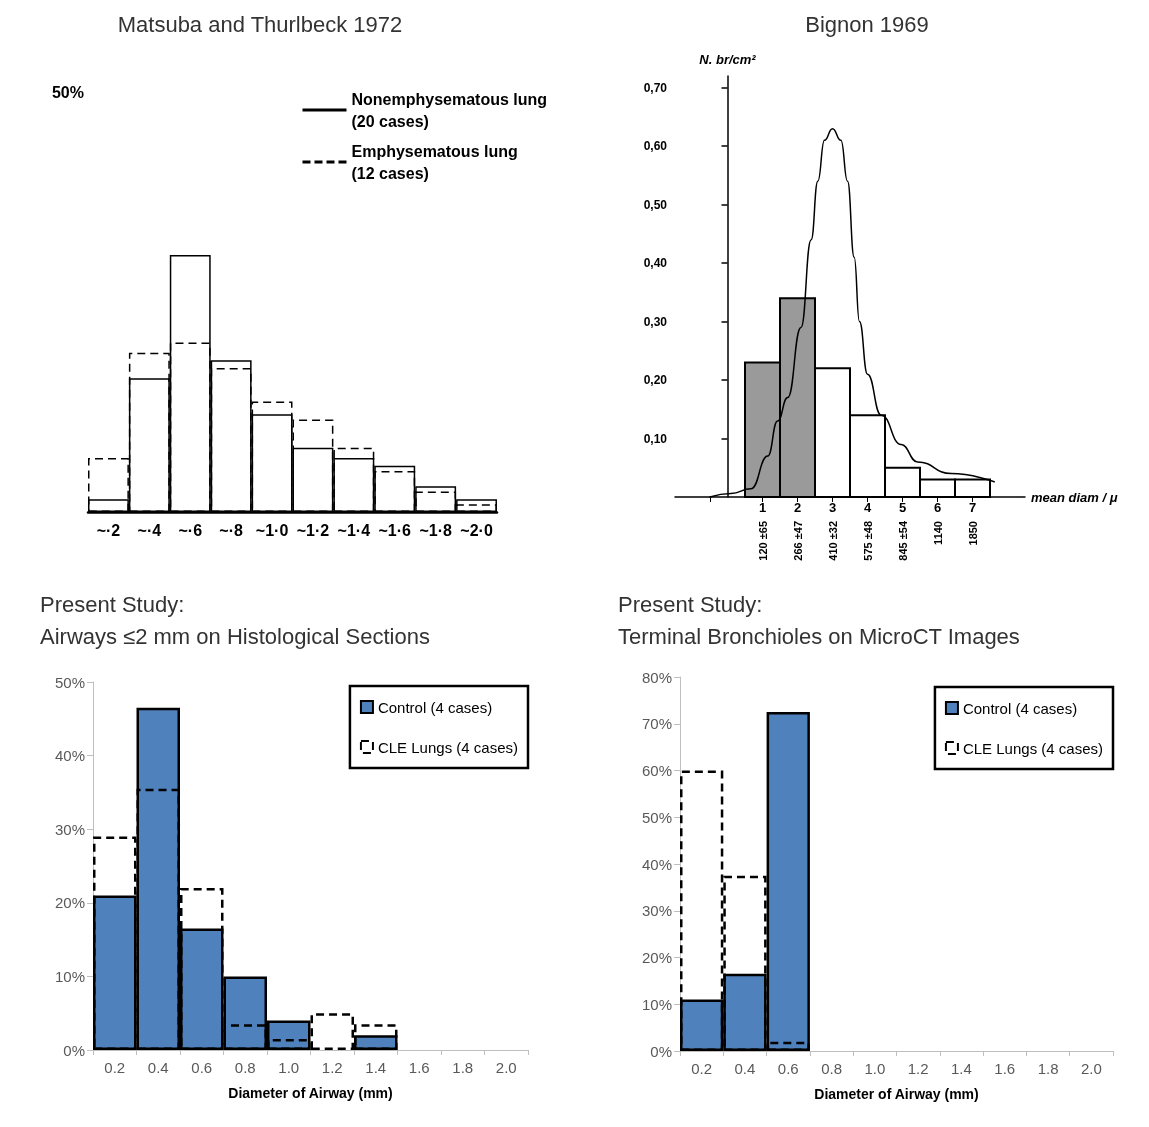 The height and width of the screenshot is (1127, 1149). What do you see at coordinates (819, 636) in the screenshot?
I see `chart-subtitle: Terminal Bronchioles on MicroCT Images` at bounding box center [819, 636].